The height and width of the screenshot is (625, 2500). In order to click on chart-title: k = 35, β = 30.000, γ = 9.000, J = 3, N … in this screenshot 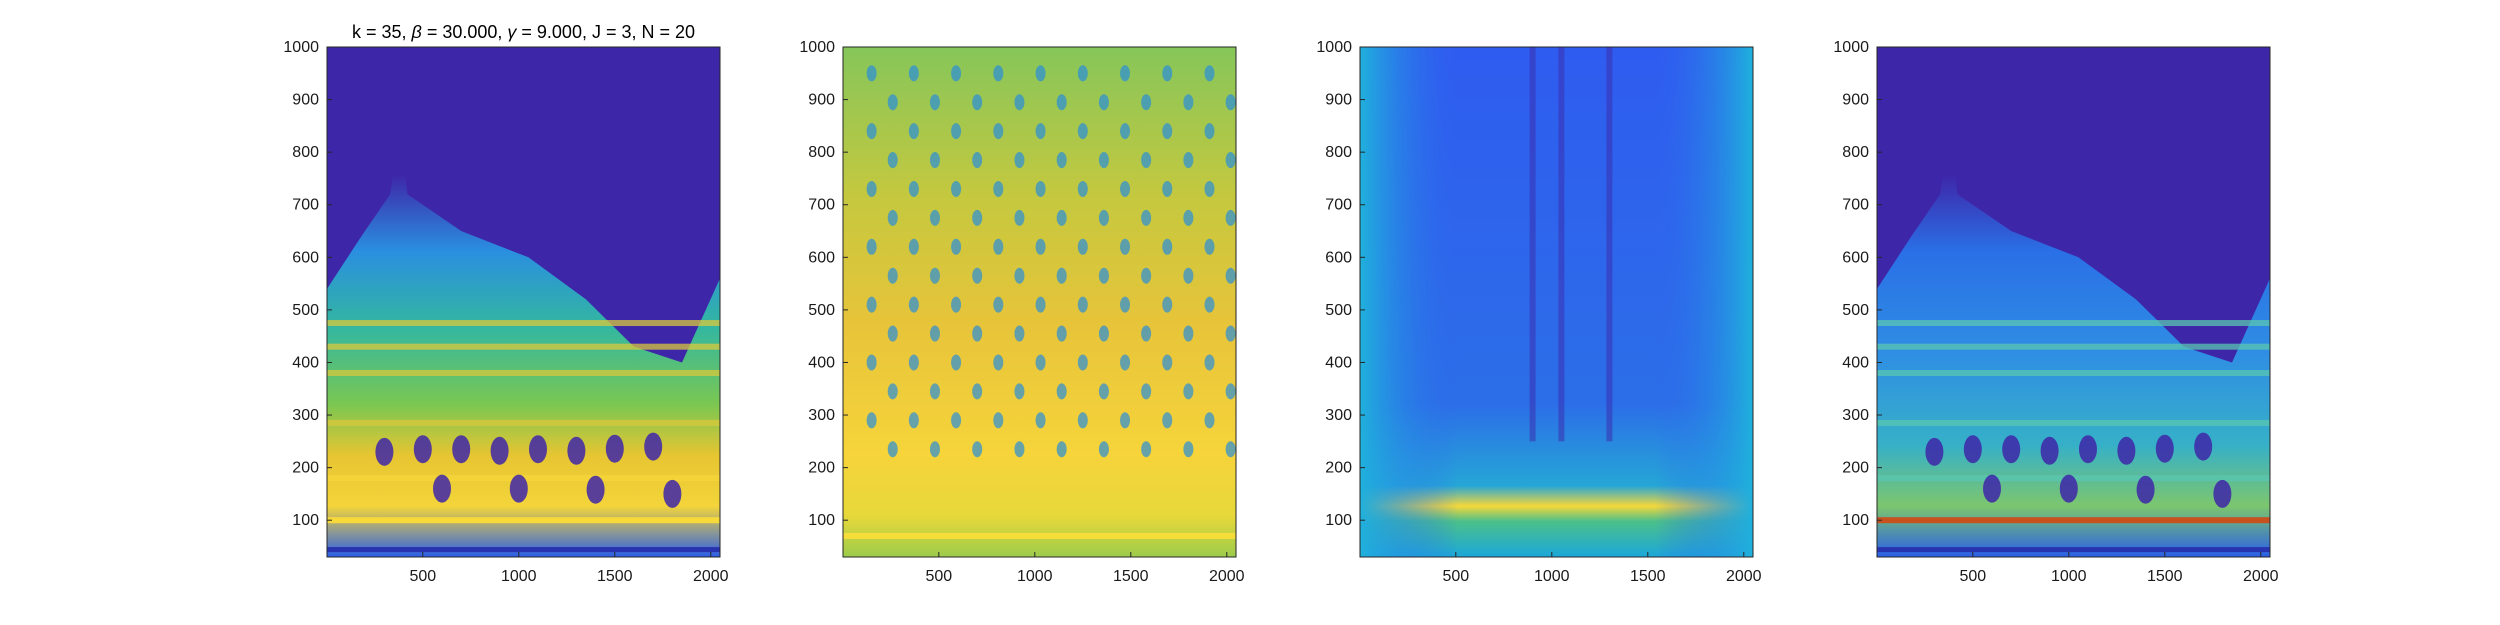, I will do `click(523, 32)`.